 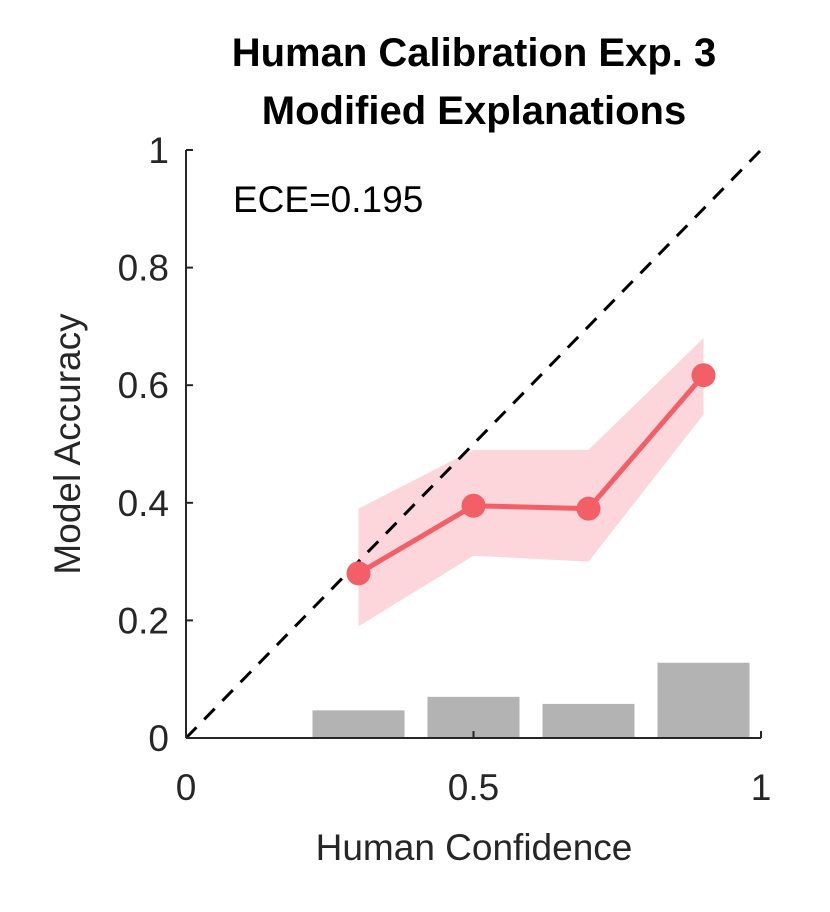 I want to click on accuracy-series, so click(x=531, y=474).